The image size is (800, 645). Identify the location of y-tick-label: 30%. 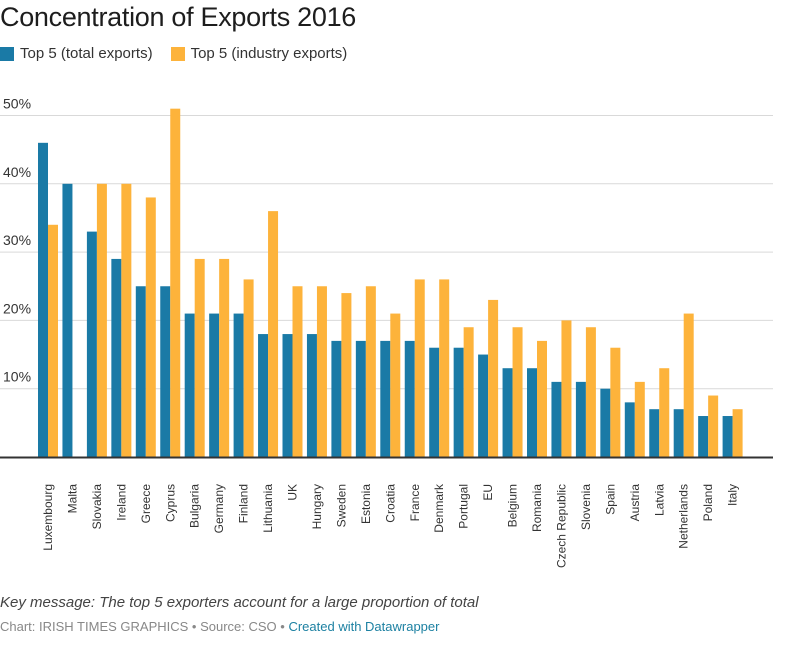
(17, 240).